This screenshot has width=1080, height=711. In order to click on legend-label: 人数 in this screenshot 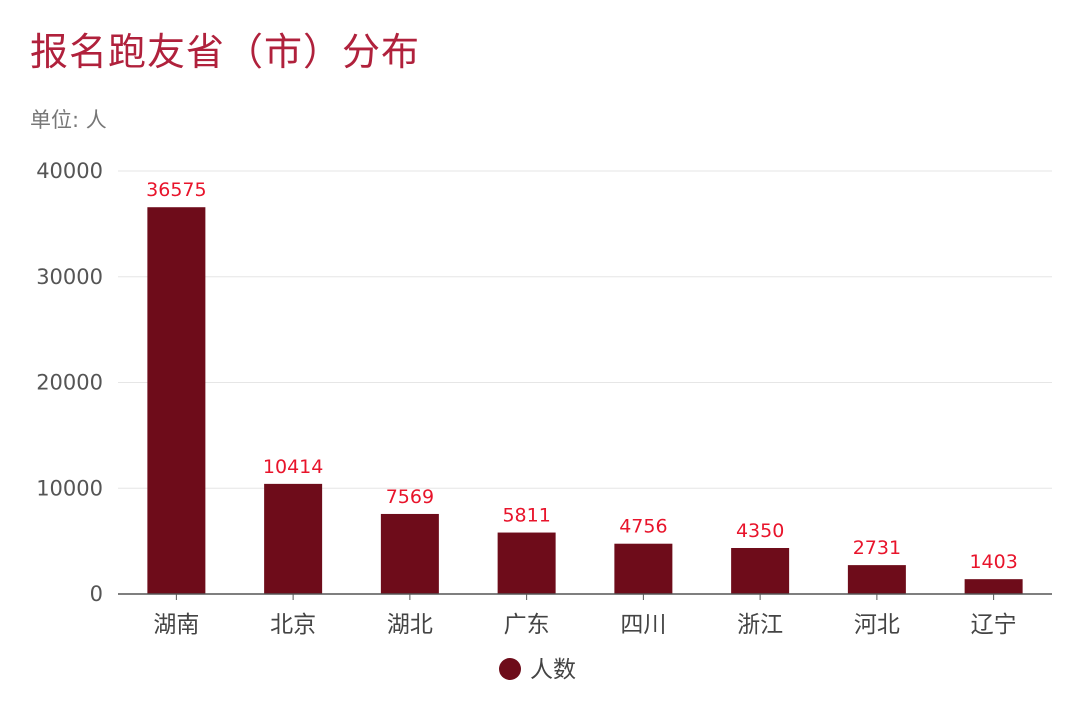, I will do `click(553, 670)`.